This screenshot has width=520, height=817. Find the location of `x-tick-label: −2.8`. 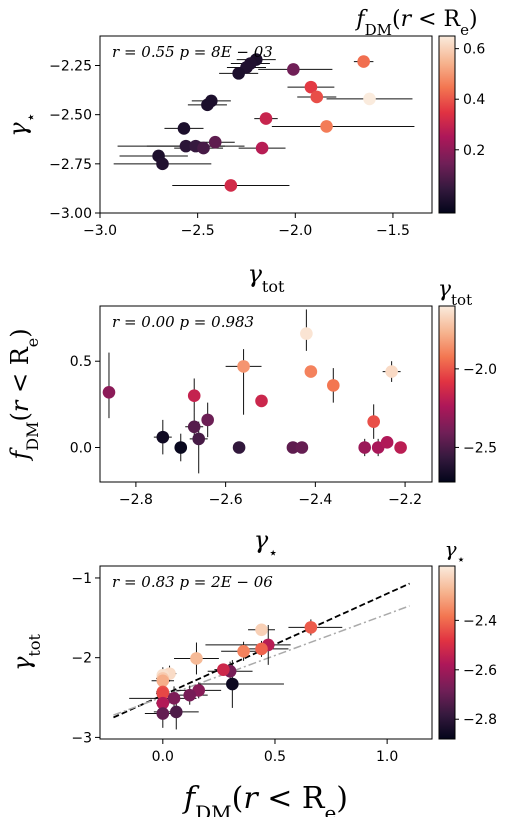

x-tick-label: −2.8 is located at coordinates (136, 500).